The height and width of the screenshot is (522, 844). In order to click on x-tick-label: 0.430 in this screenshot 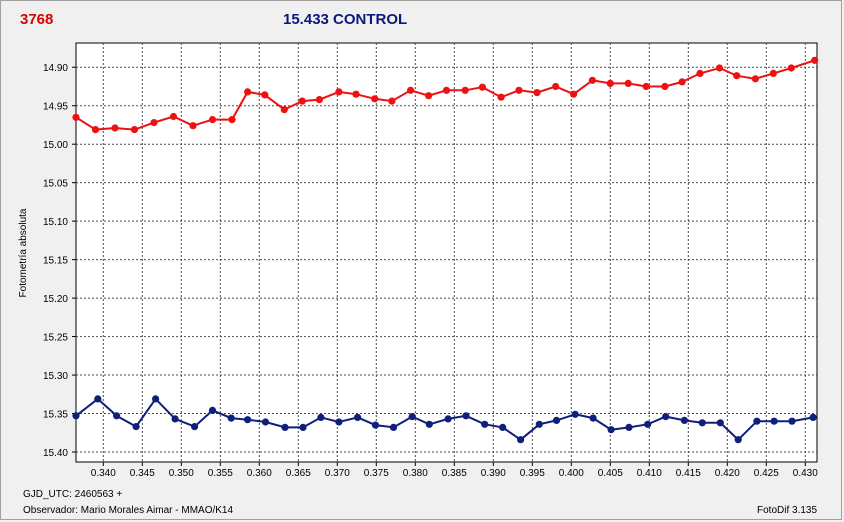, I will do `click(805, 473)`.